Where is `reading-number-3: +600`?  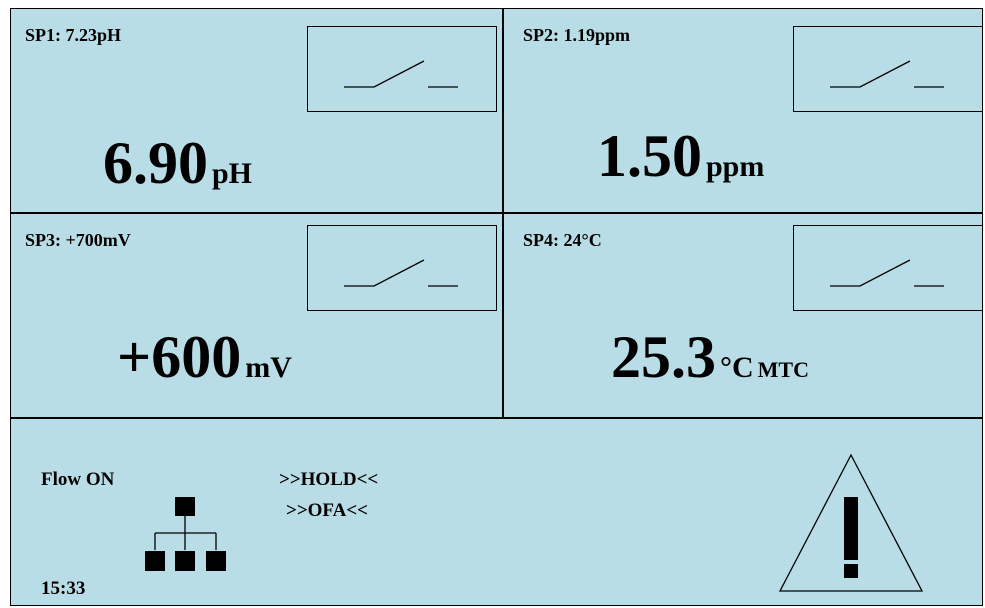 reading-number-3: +600 is located at coordinates (179, 357).